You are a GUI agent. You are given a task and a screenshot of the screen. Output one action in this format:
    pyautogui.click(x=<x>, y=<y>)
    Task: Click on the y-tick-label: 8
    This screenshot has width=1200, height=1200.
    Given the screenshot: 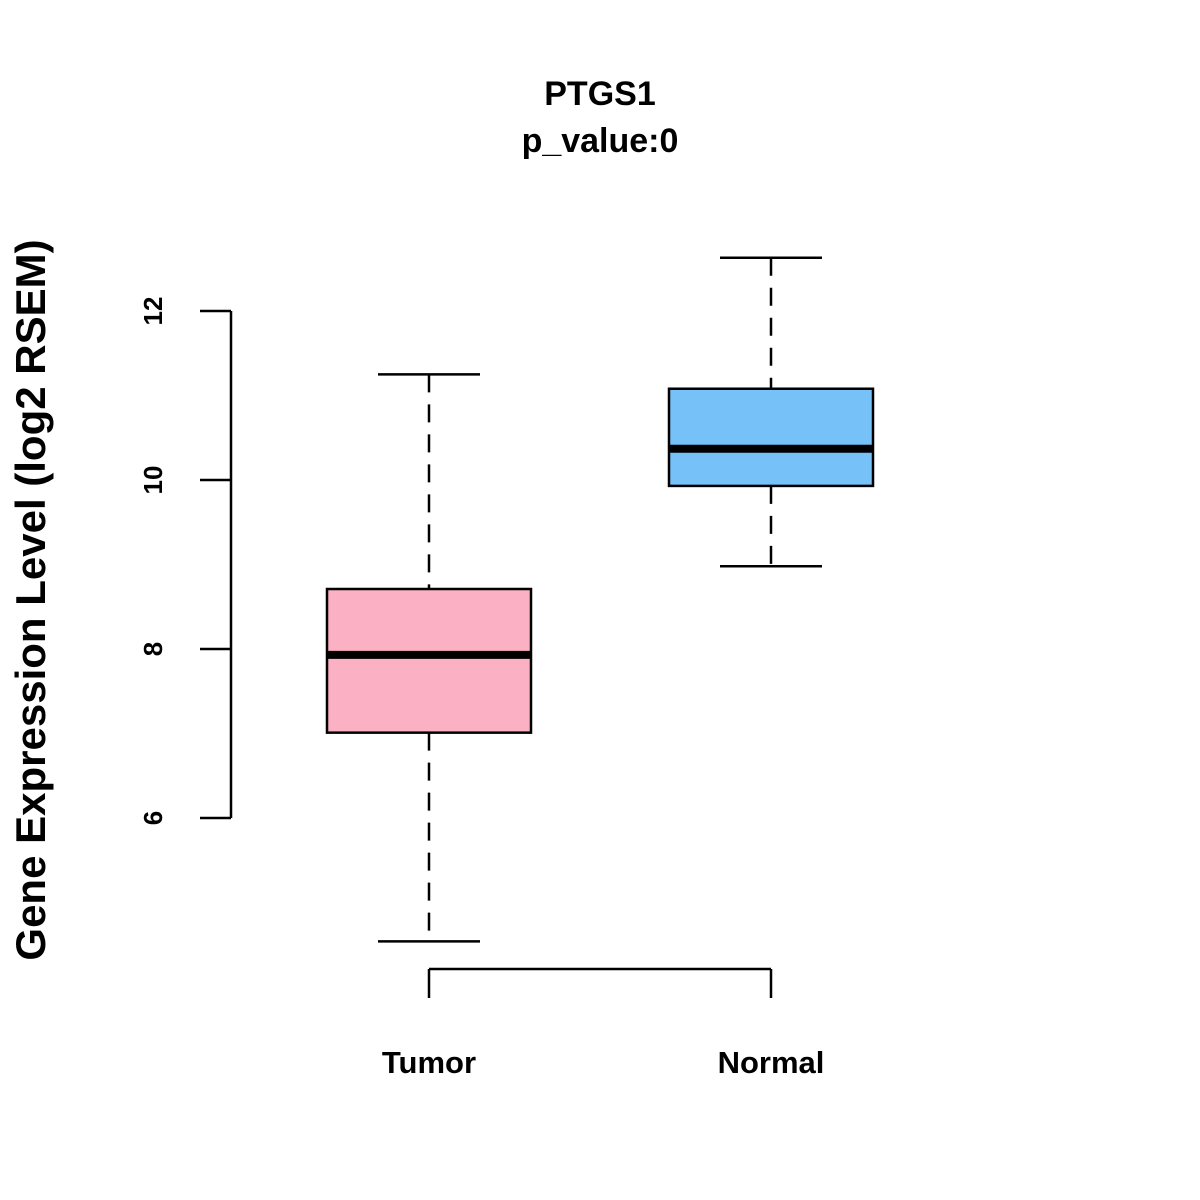 What is the action you would take?
    pyautogui.click(x=153, y=649)
    